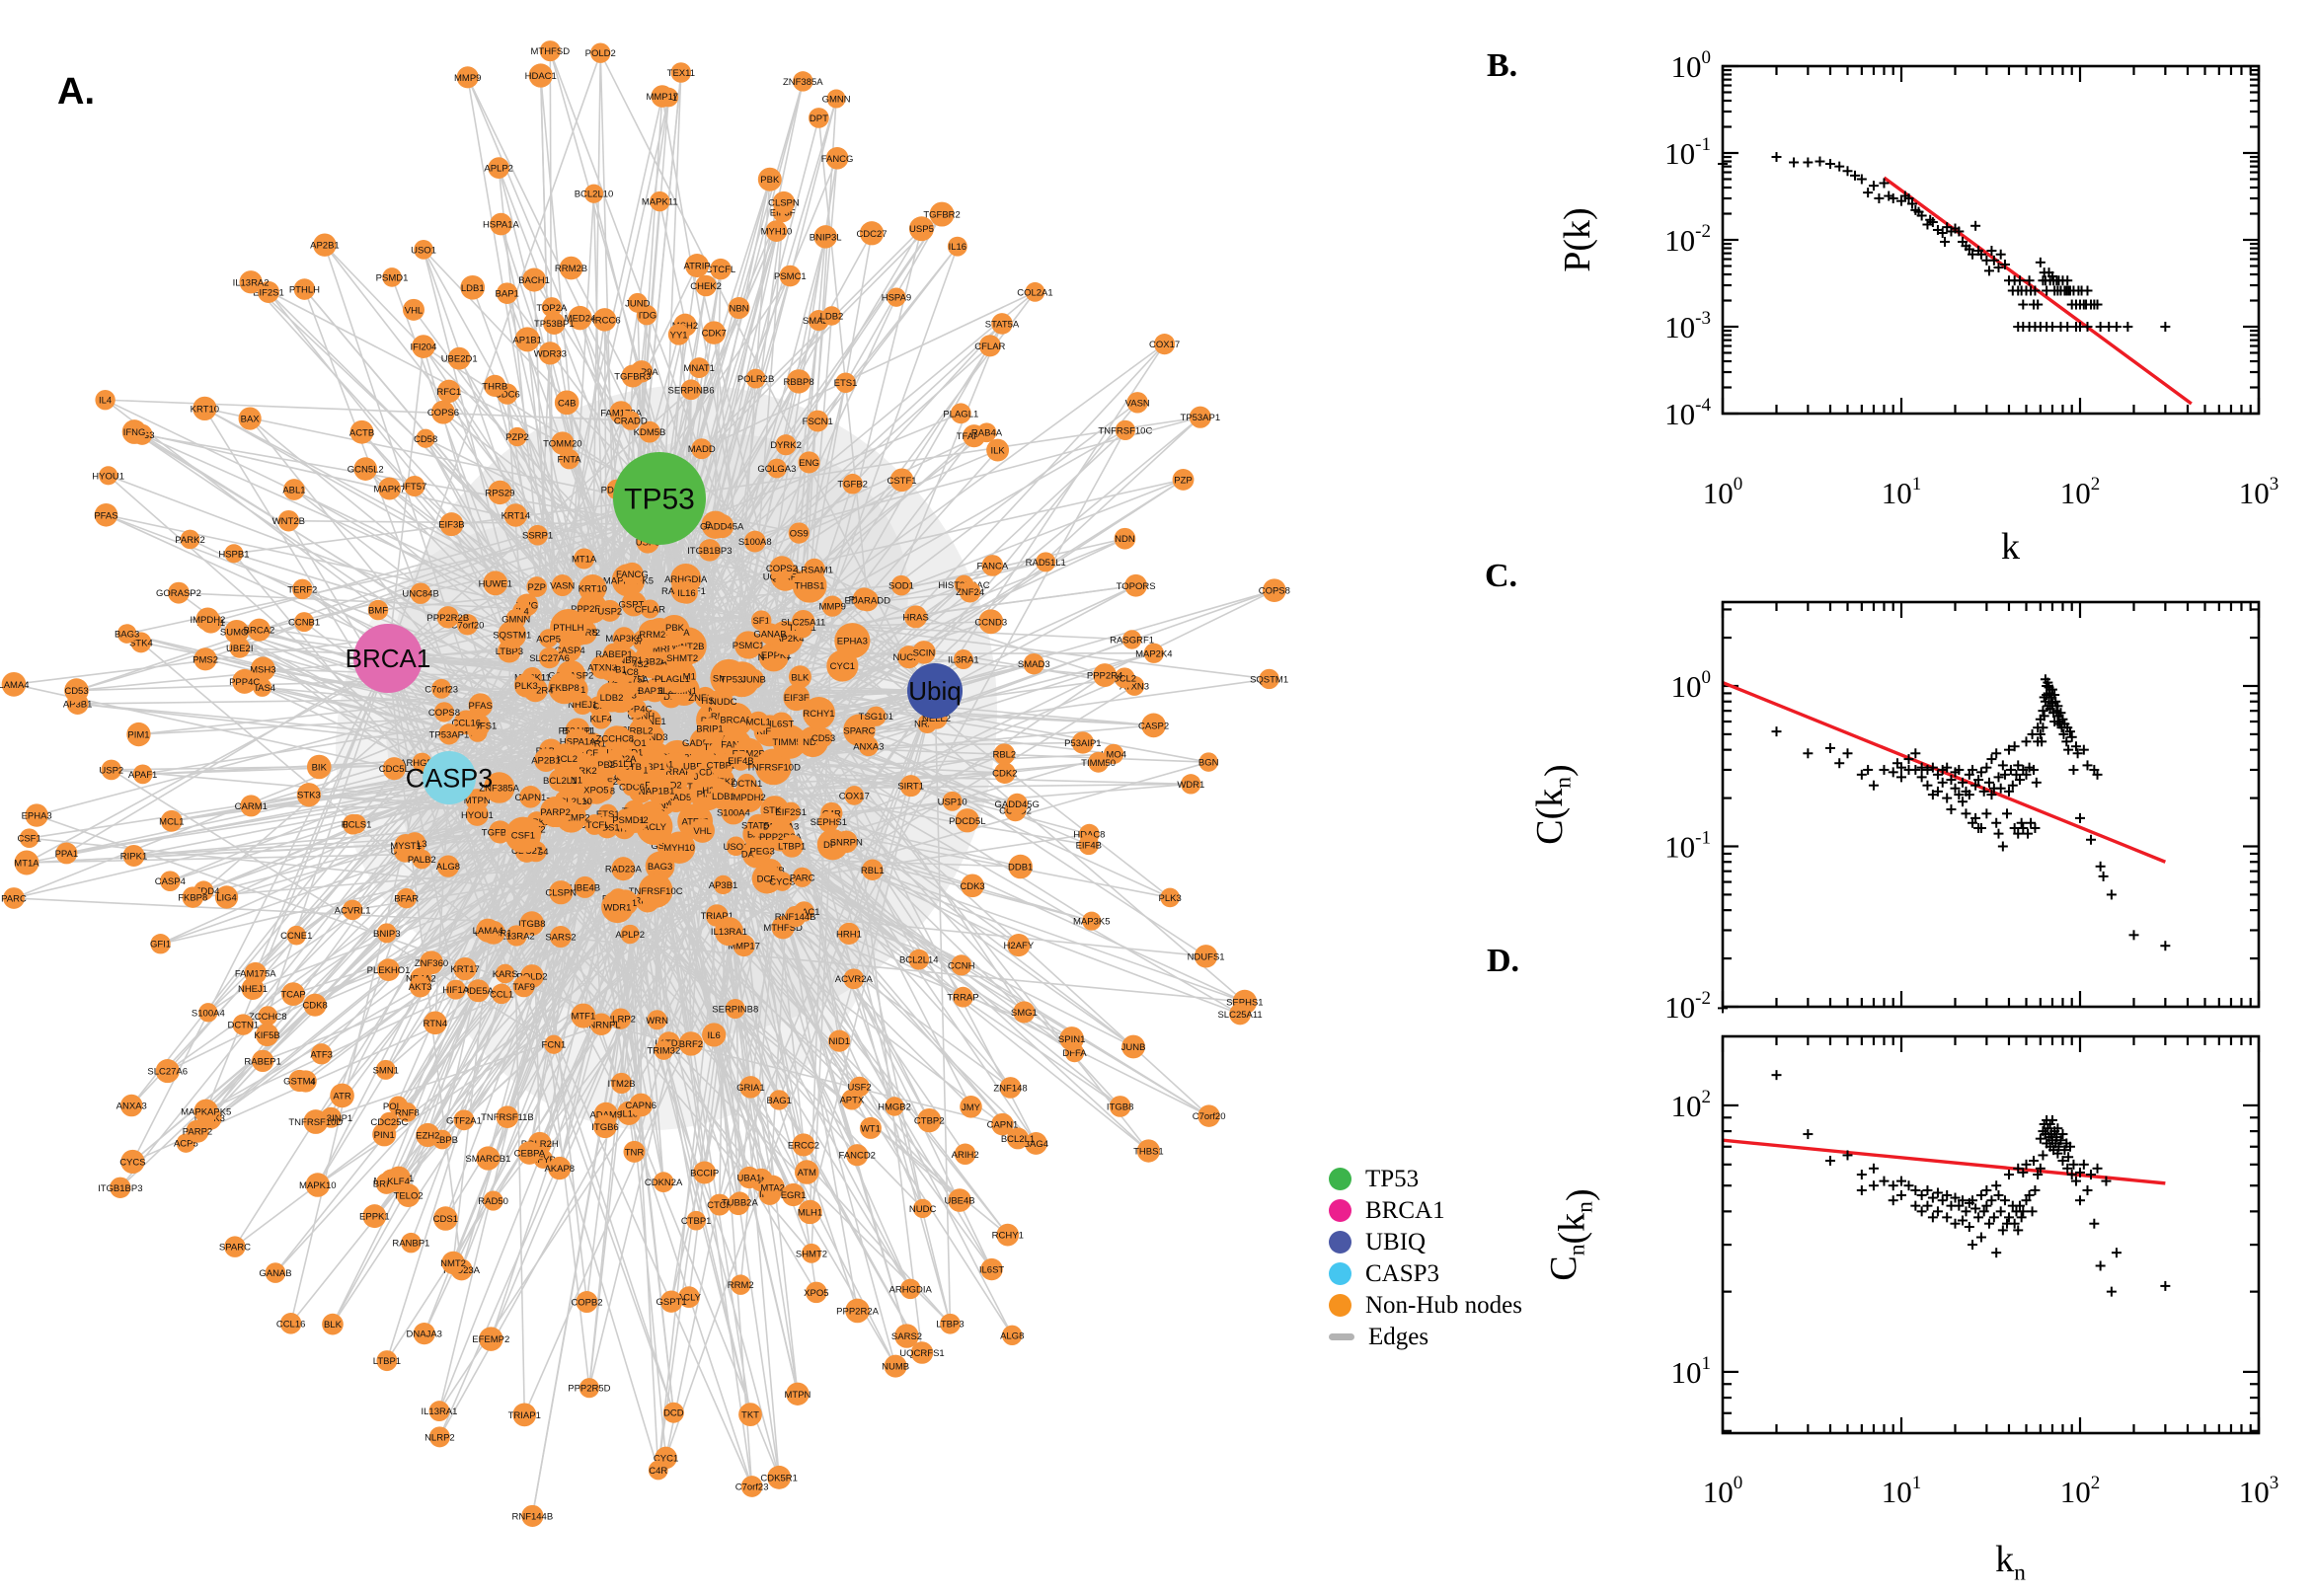  Describe the element at coordinates (2011, 547) in the screenshot. I see `axis-label: k` at that location.